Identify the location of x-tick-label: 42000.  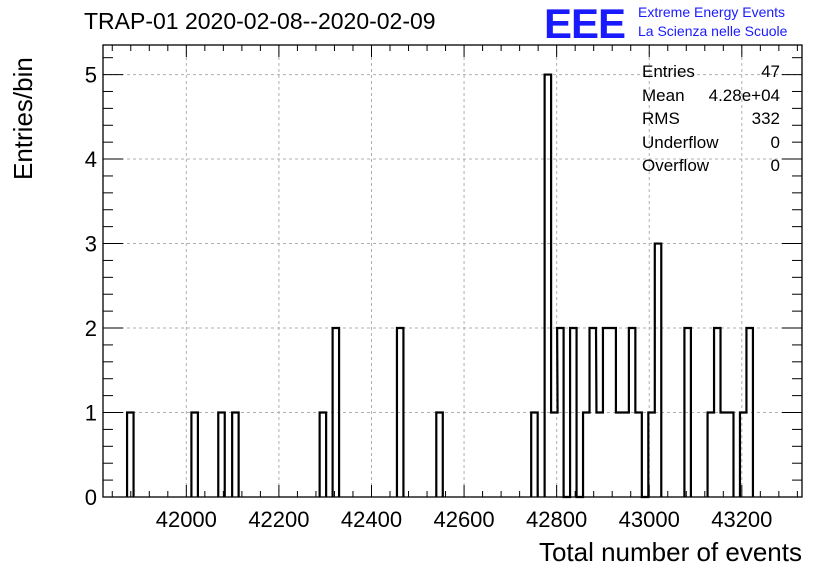
(186, 519).